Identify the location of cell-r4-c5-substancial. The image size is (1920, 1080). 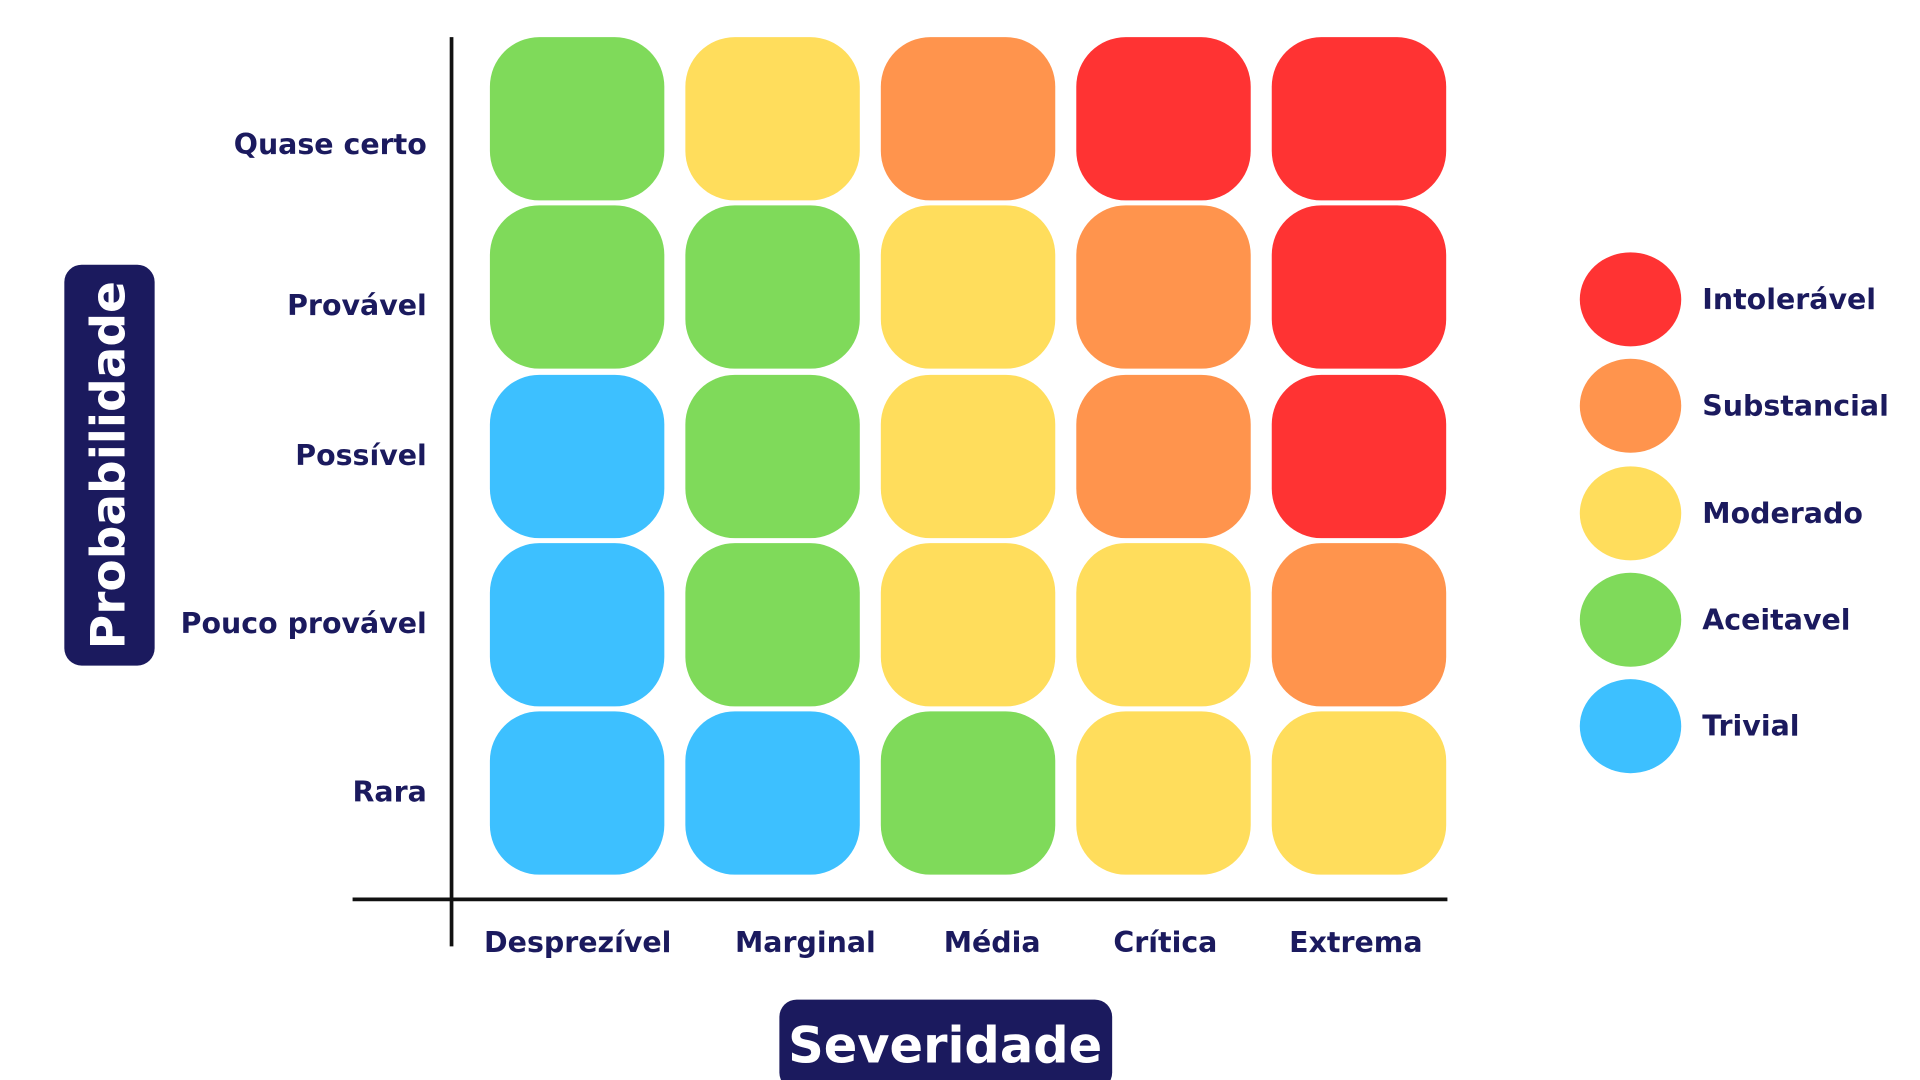
(1359, 625).